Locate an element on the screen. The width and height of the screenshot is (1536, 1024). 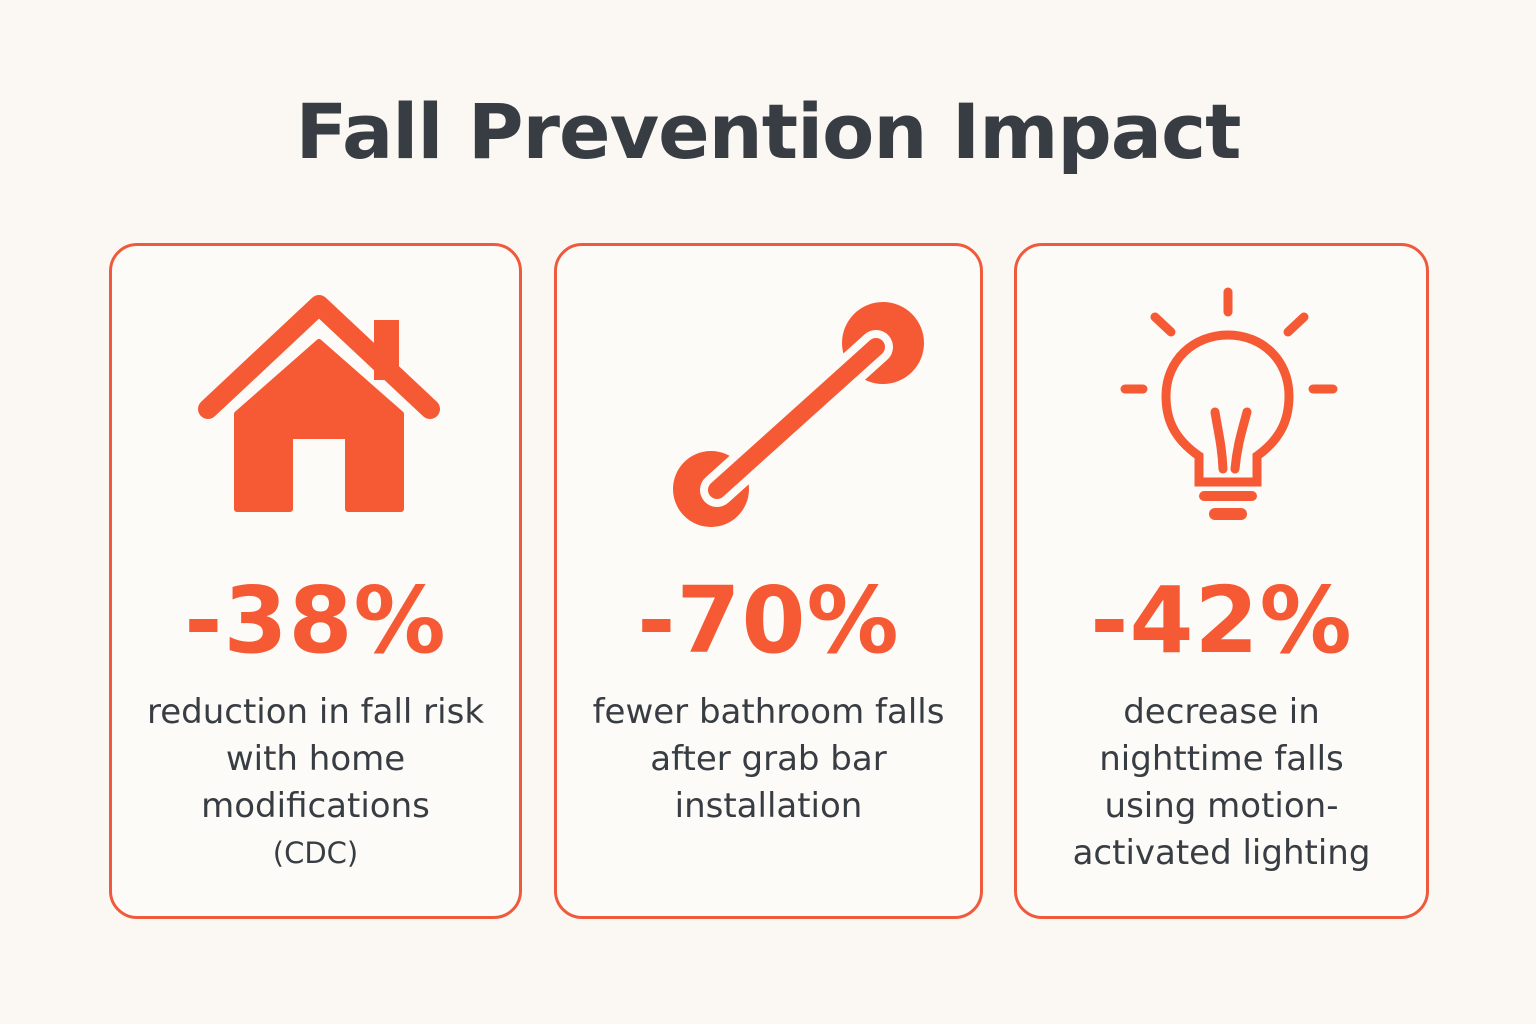
description-line: reduction in fall risk is located at coordinates (315, 712).